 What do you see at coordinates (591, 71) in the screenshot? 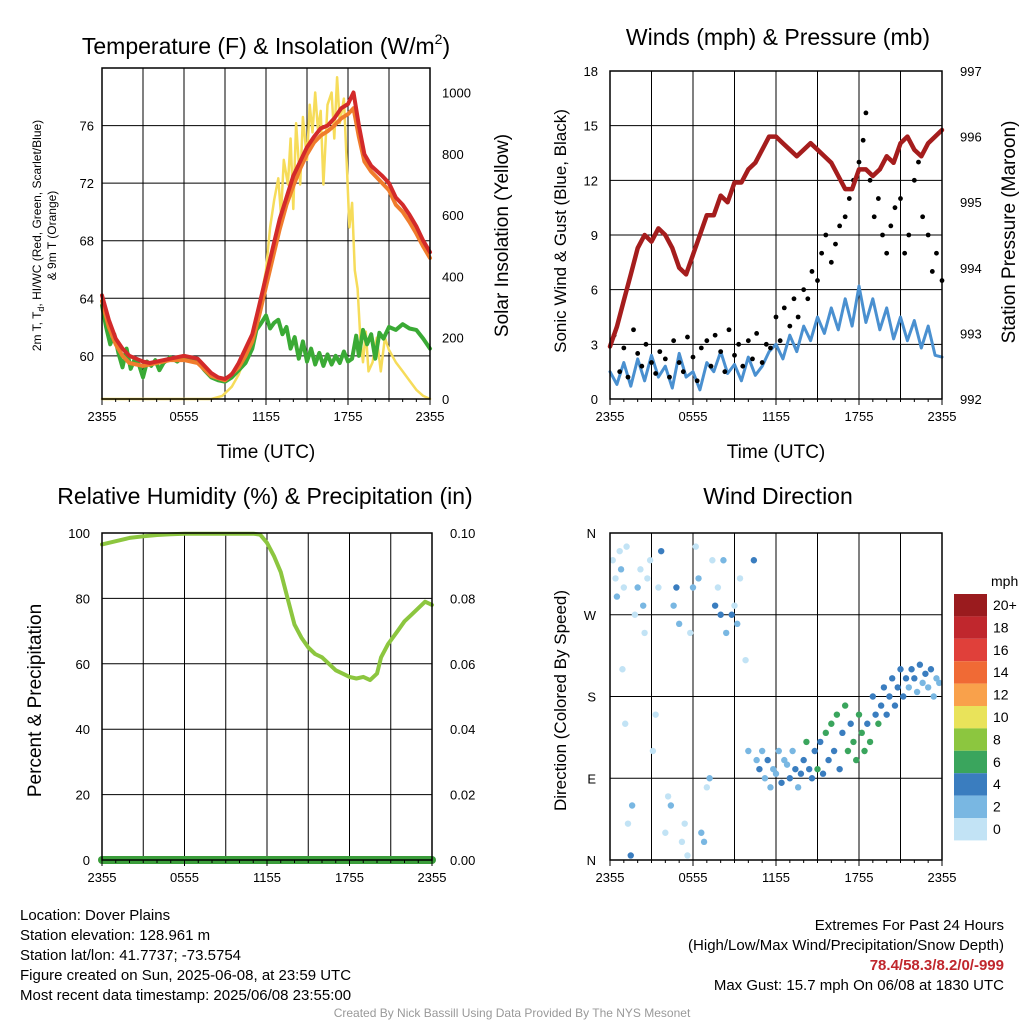
I see `y-tick-label: 18` at bounding box center [591, 71].